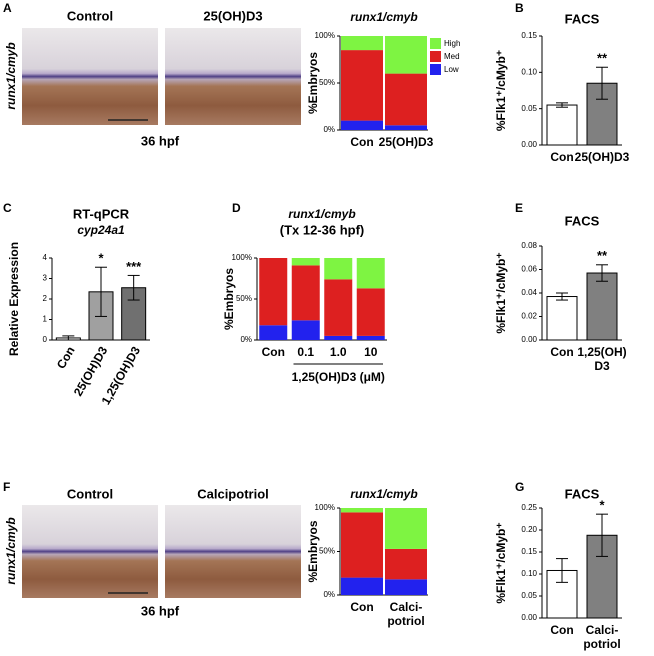 This screenshot has width=654, height=656. Describe the element at coordinates (6, 487) in the screenshot. I see `panel-letter: F` at that location.